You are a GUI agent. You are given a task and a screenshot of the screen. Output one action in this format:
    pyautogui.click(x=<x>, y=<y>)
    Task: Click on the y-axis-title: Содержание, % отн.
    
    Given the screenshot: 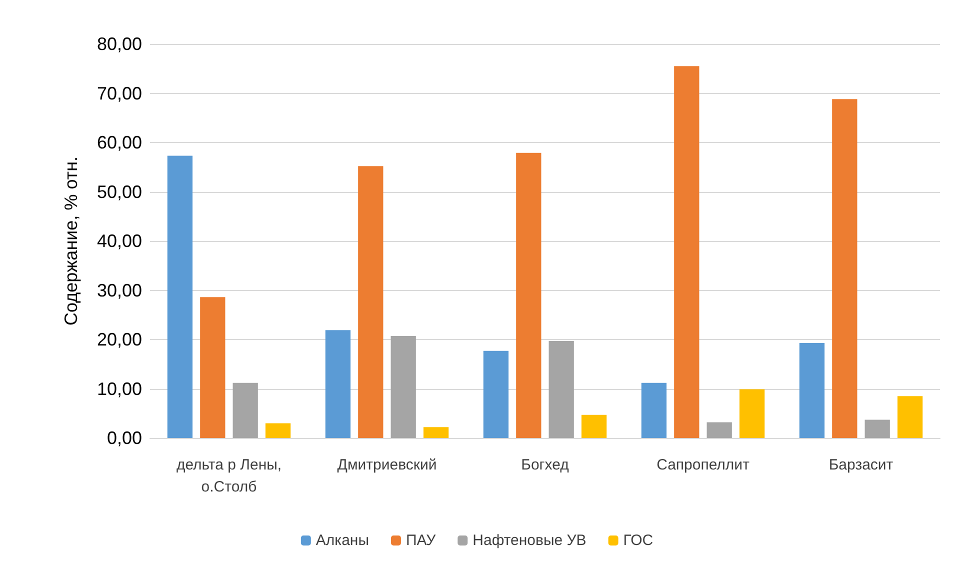 What is the action you would take?
    pyautogui.click(x=71, y=241)
    